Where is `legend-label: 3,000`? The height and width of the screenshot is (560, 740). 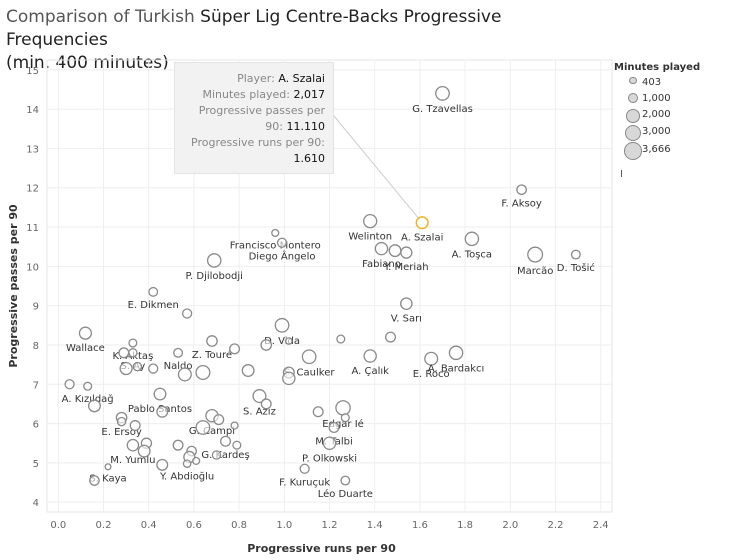
legend-label: 3,000 is located at coordinates (656, 132).